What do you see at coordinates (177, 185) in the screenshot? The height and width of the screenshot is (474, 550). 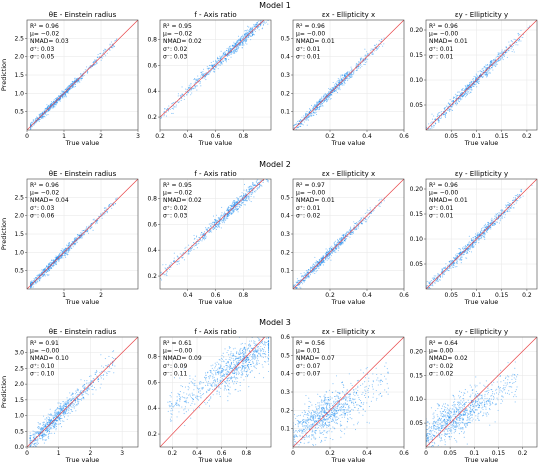 I see `stat-line: R² = 0.95` at bounding box center [177, 185].